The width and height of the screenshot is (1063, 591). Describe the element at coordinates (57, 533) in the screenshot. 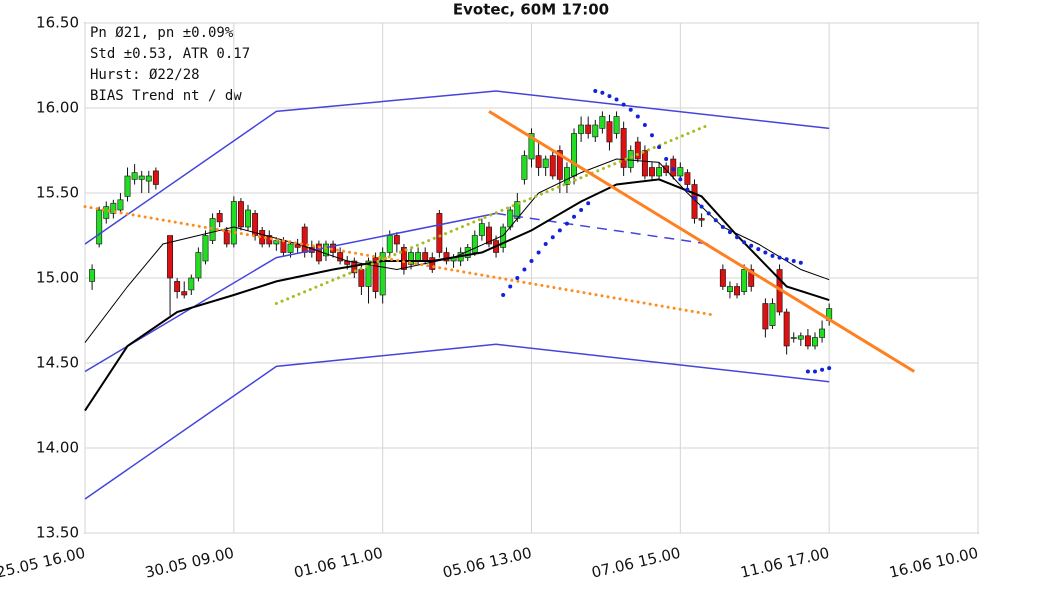

I see `y-tick-label: 13.50` at that location.